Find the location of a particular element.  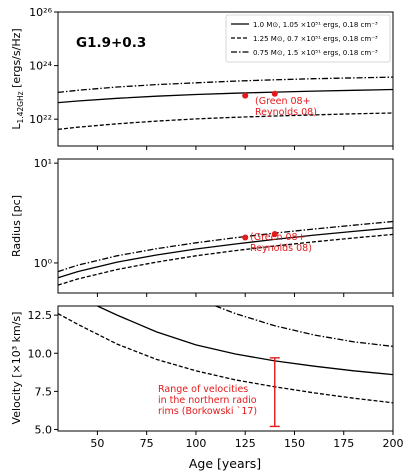

radius-y-ticks: 10⁰ 10¹ is located at coordinates (46, 213).